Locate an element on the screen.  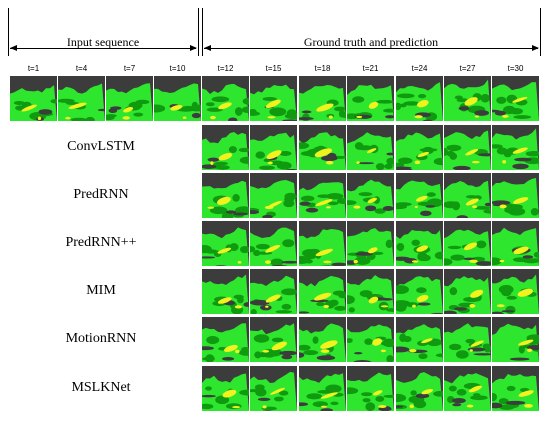
model-label: MIM is located at coordinates (101, 290).